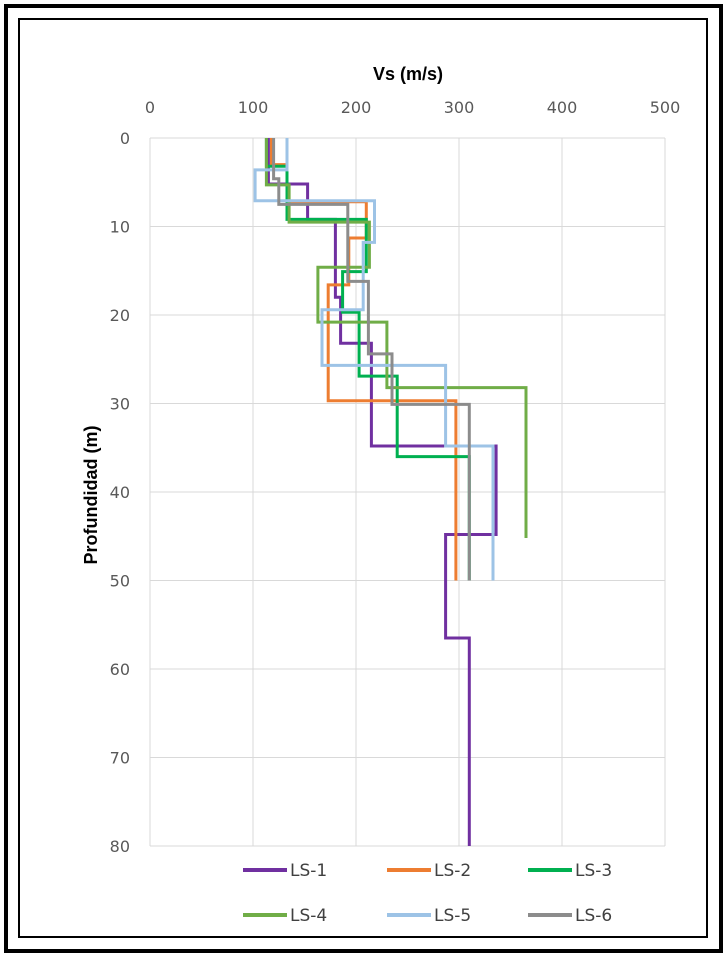 Image resolution: width=723 pixels, height=953 pixels. Describe the element at coordinates (356, 107) in the screenshot. I see `x-tick-label: 200` at that location.